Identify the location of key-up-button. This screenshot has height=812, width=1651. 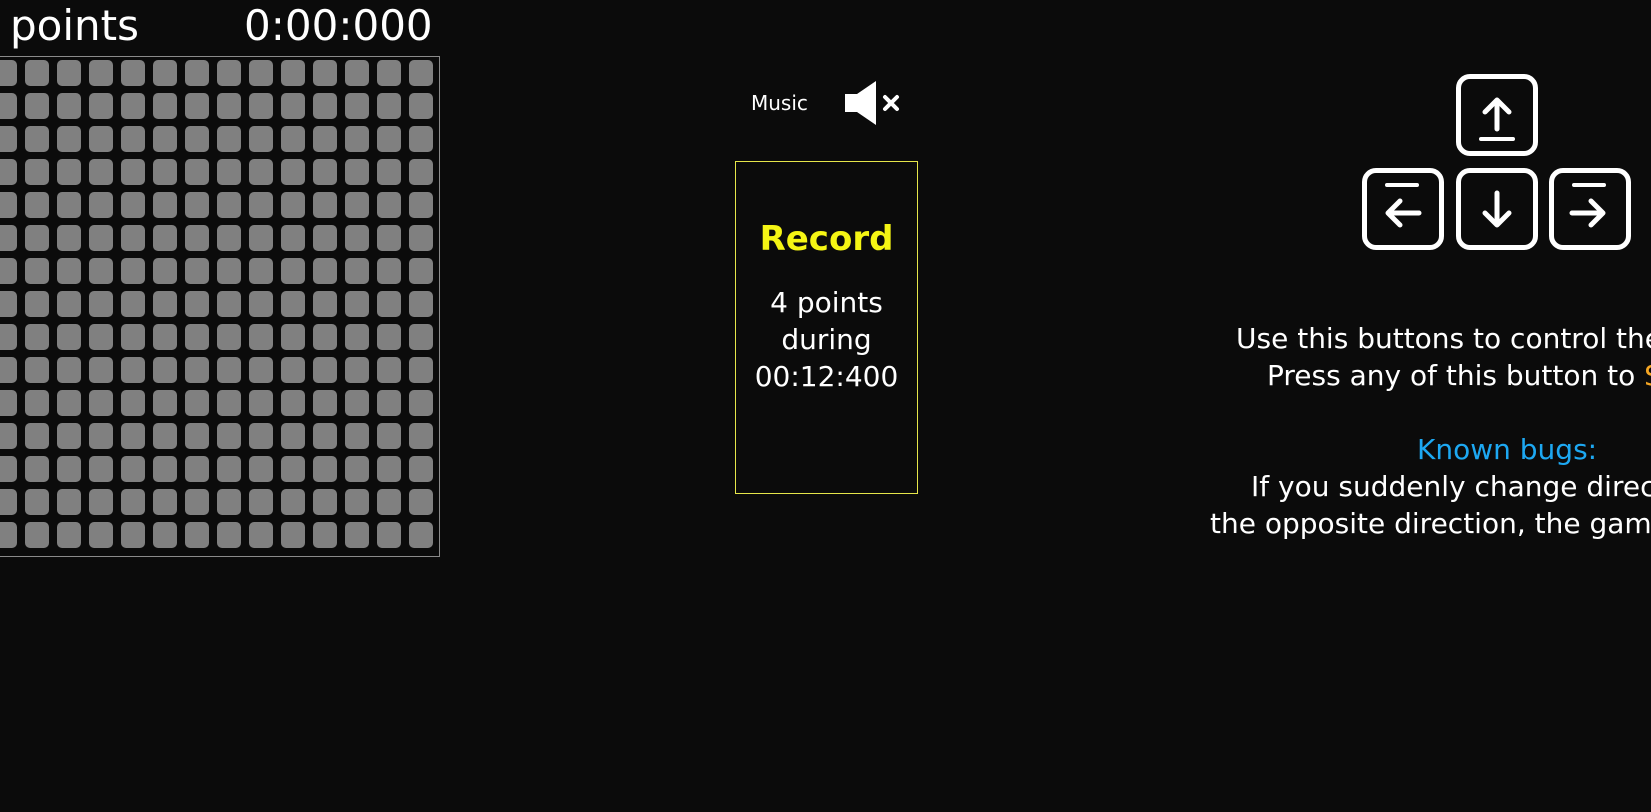
(1497, 115).